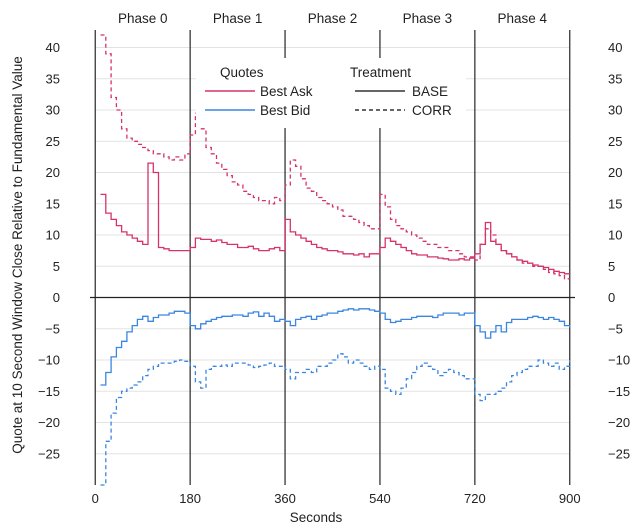 The width and height of the screenshot is (633, 529). I want to click on y-tick-label-left: 40, so click(53, 47).